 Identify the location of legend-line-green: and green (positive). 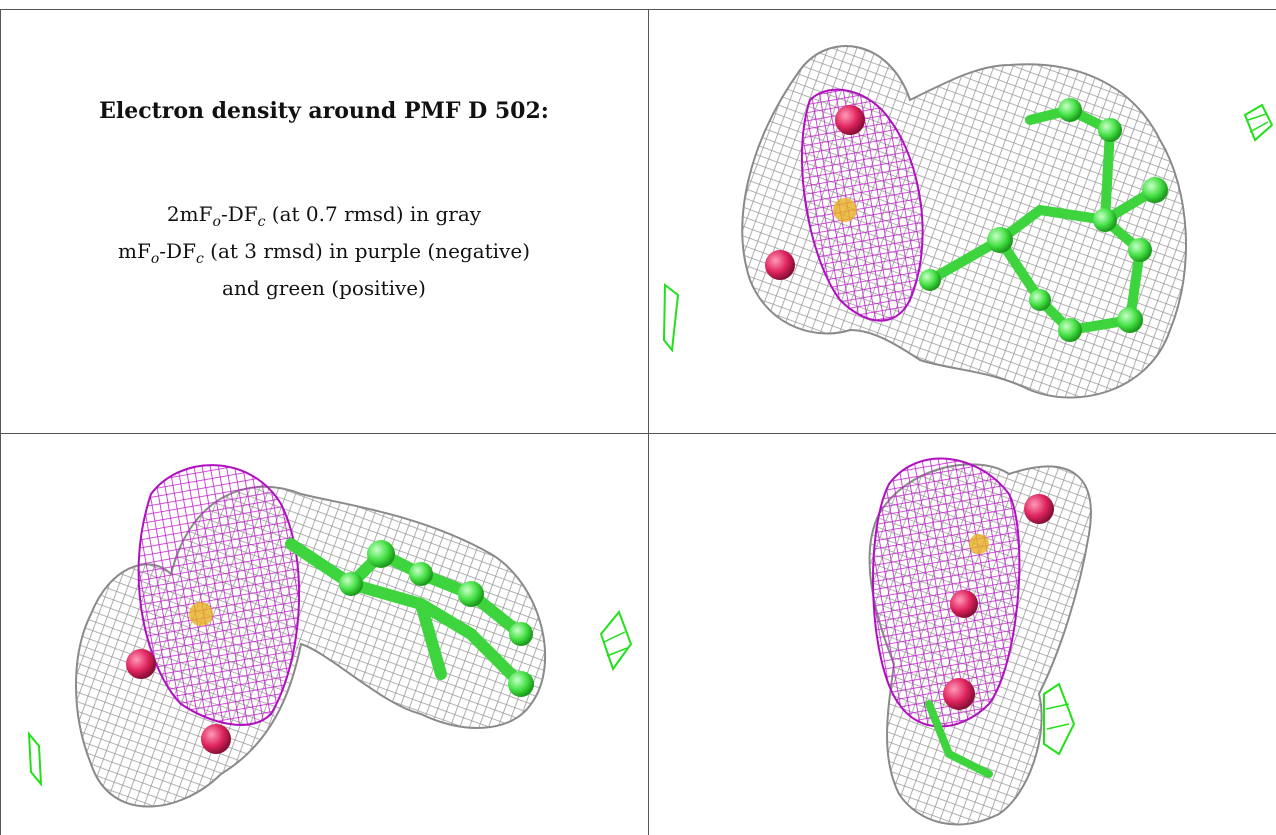
(324, 288).